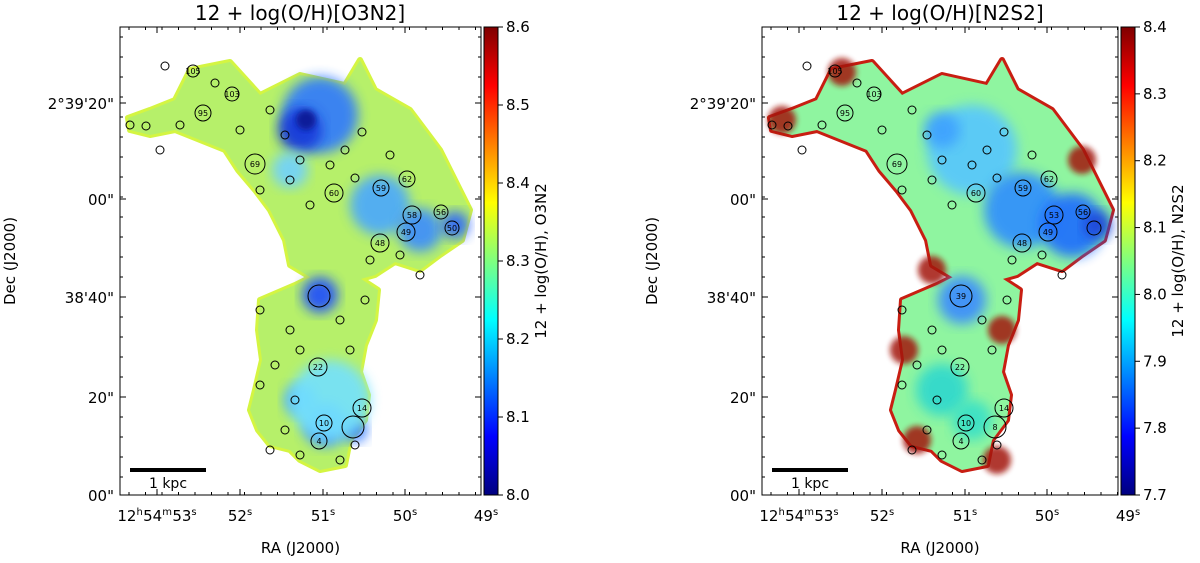 This screenshot has width=1200, height=563. What do you see at coordinates (1178, 260) in the screenshot?
I see `colorbar-label: 12 + log(O/H), N2S2` at bounding box center [1178, 260].